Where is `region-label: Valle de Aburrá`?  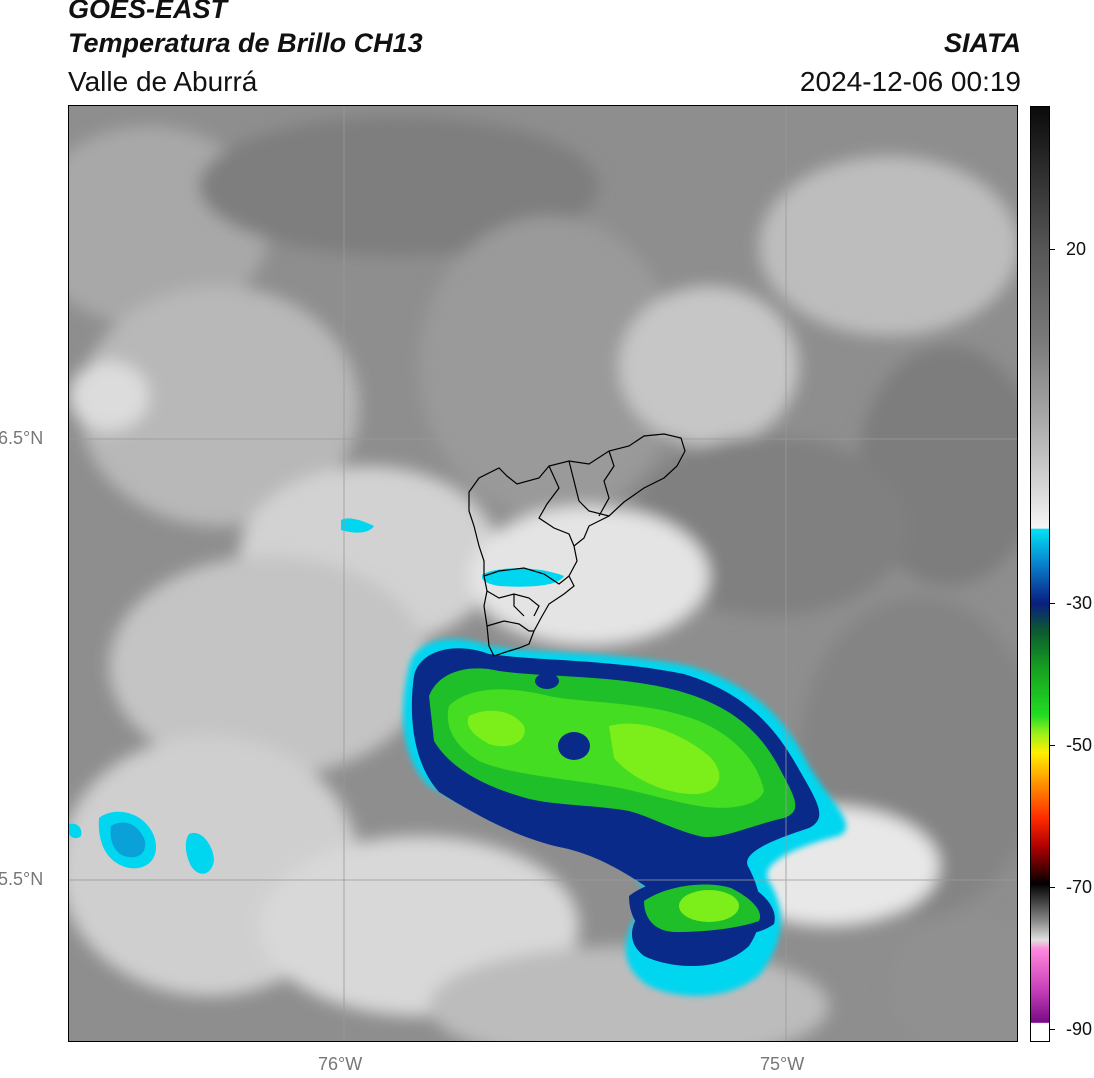
region-label: Valle de Aburrá is located at coordinates (163, 81).